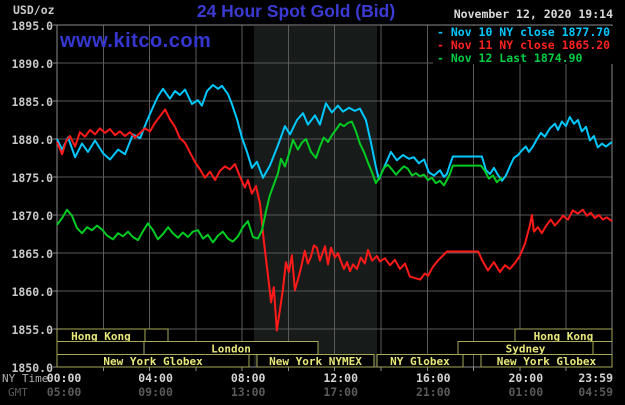 This screenshot has width=625, height=405. Describe the element at coordinates (136, 41) in the screenshot. I see `kitco-watermark-link: www.kitco.com` at that location.